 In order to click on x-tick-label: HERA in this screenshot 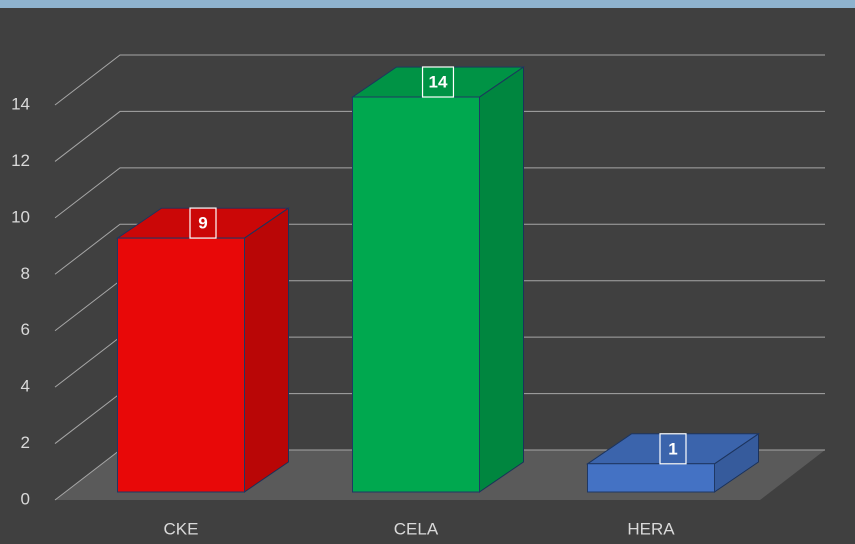, I will do `click(651, 528)`.